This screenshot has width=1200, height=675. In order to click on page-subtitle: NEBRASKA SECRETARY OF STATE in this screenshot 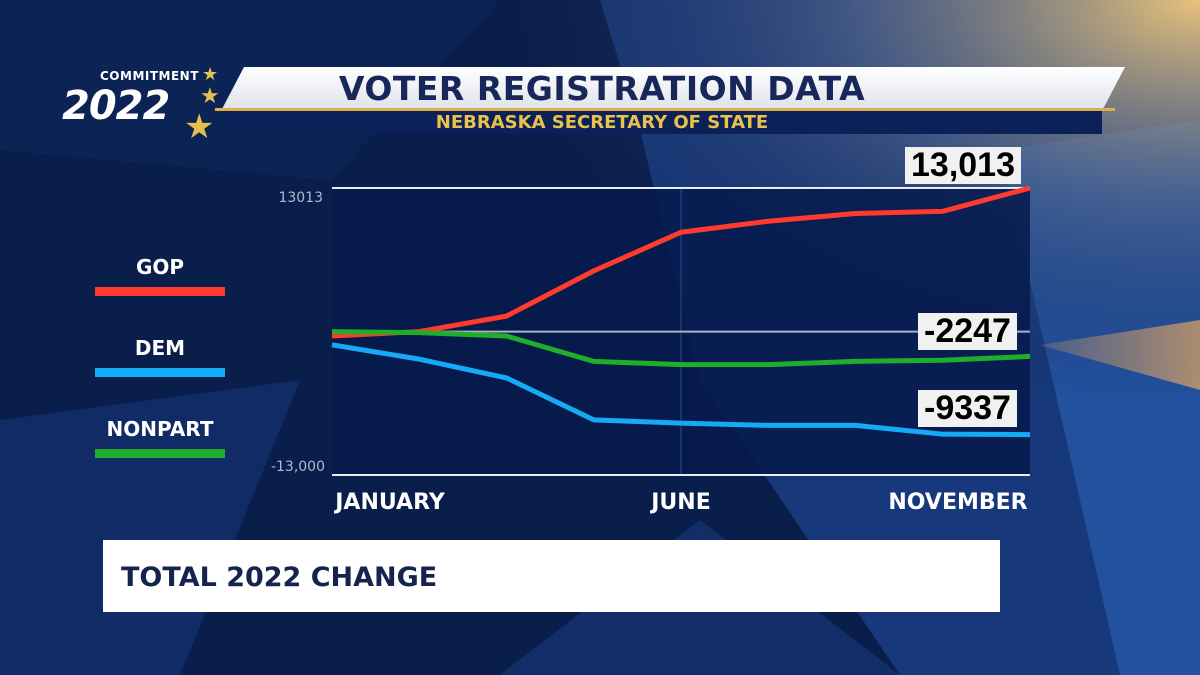, I will do `click(602, 122)`.